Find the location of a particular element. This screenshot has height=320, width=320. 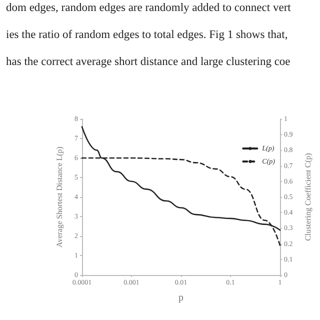

text: dom edges, random edges are randomly added to connect vert is located at coordinates (149, 8).